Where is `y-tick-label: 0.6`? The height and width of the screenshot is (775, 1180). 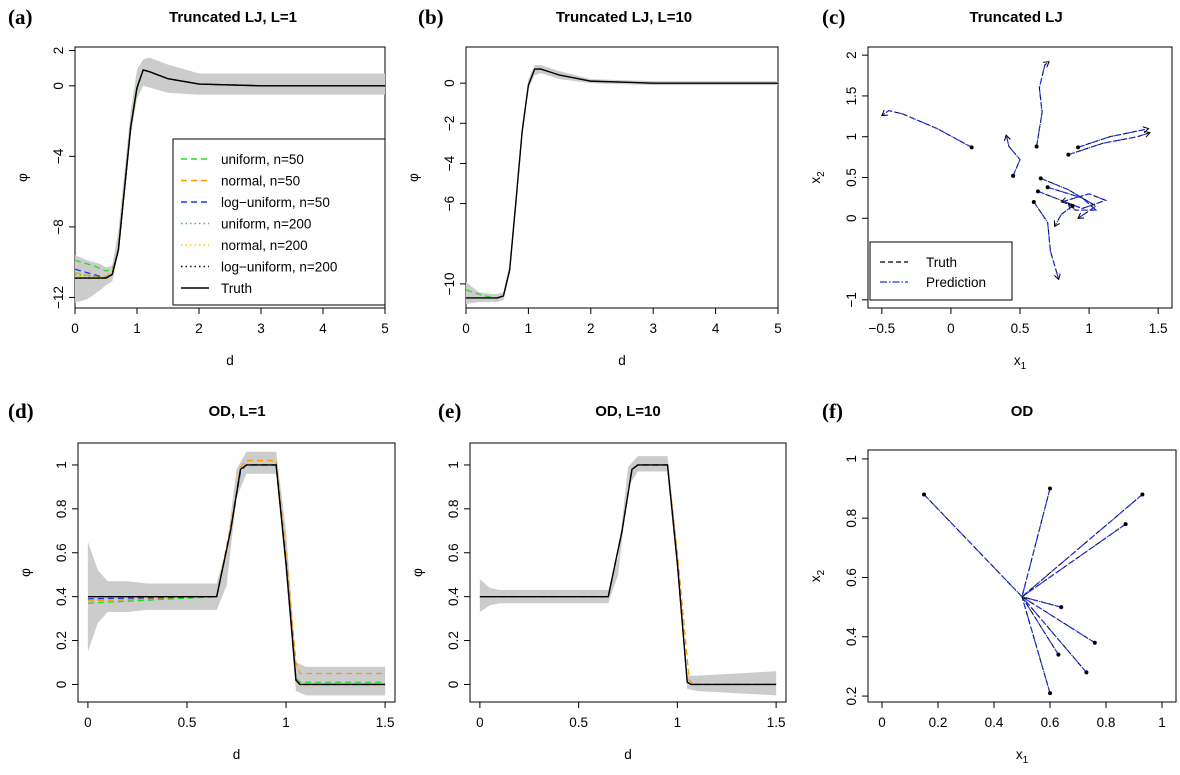 y-tick-label: 0.6 is located at coordinates (851, 577).